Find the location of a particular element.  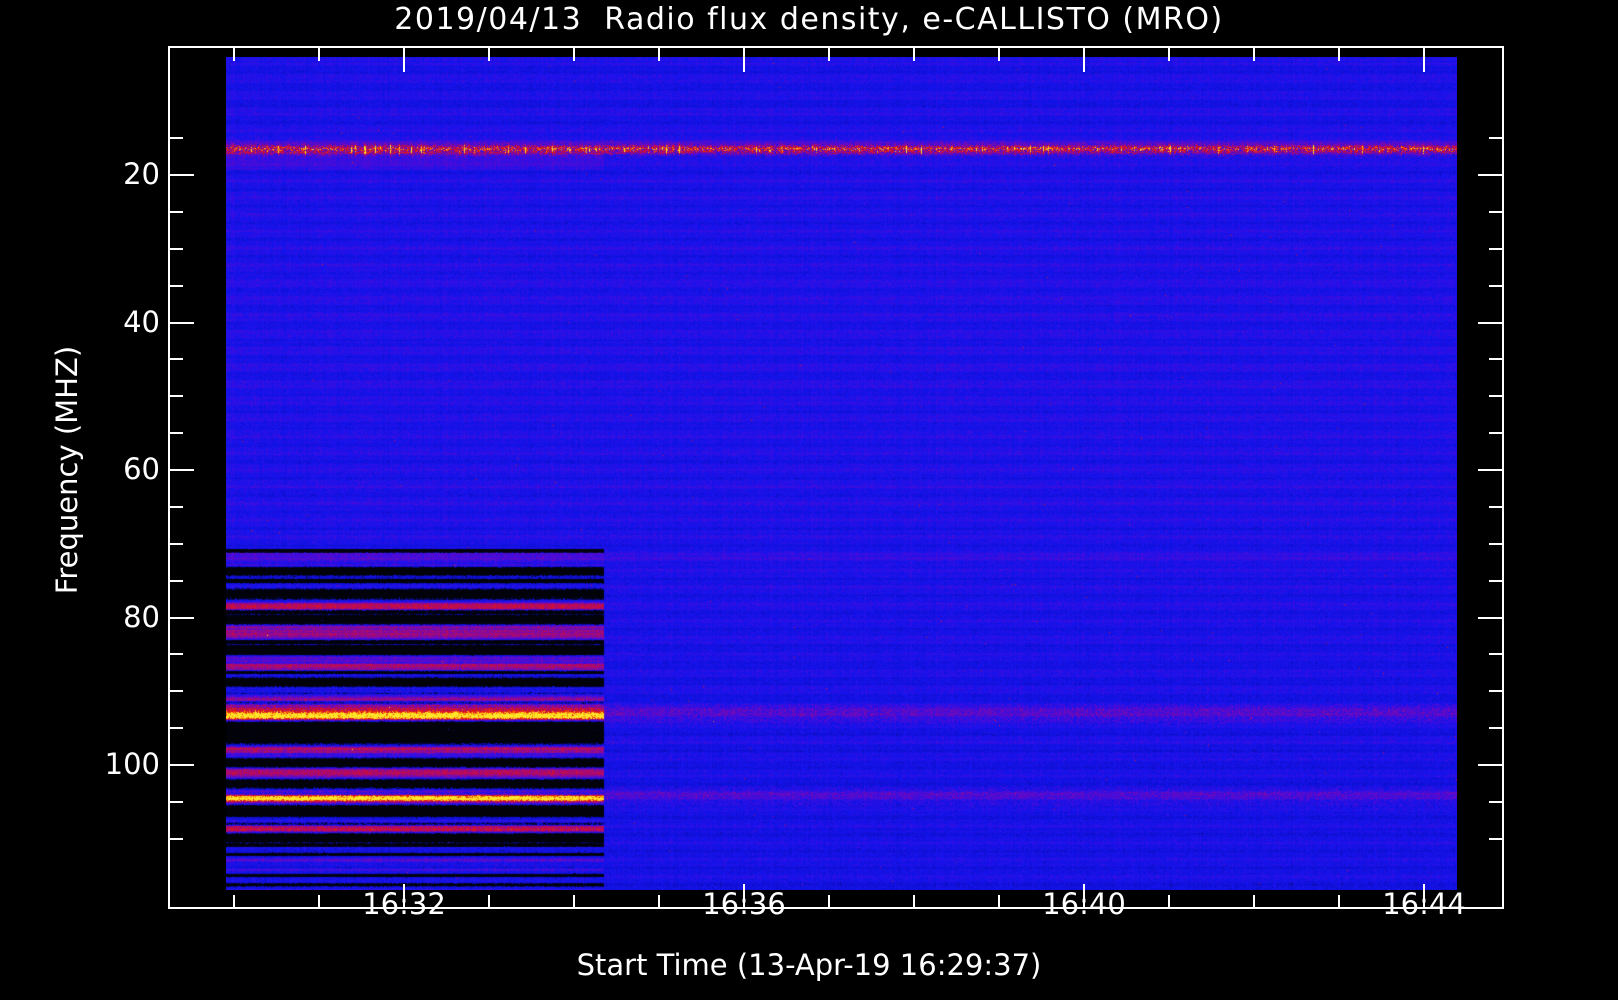

x-tick-label: 16:32 is located at coordinates (404, 904).